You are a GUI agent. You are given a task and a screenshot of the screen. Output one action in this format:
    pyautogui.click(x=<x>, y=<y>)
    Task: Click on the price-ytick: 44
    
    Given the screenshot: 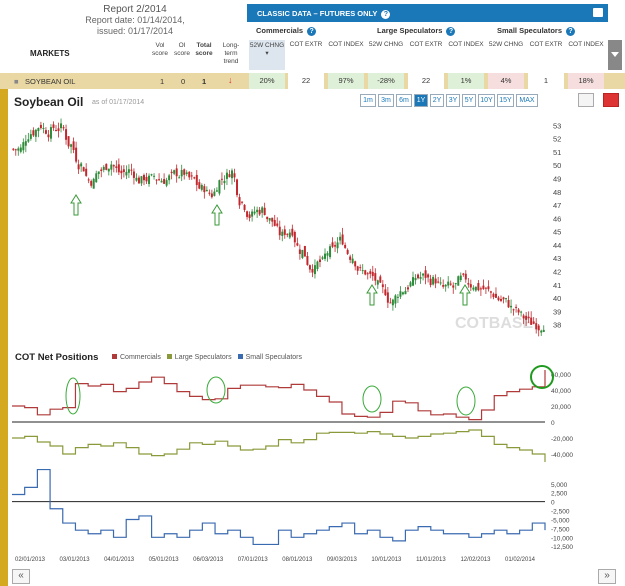 What is the action you would take?
    pyautogui.click(x=557, y=245)
    